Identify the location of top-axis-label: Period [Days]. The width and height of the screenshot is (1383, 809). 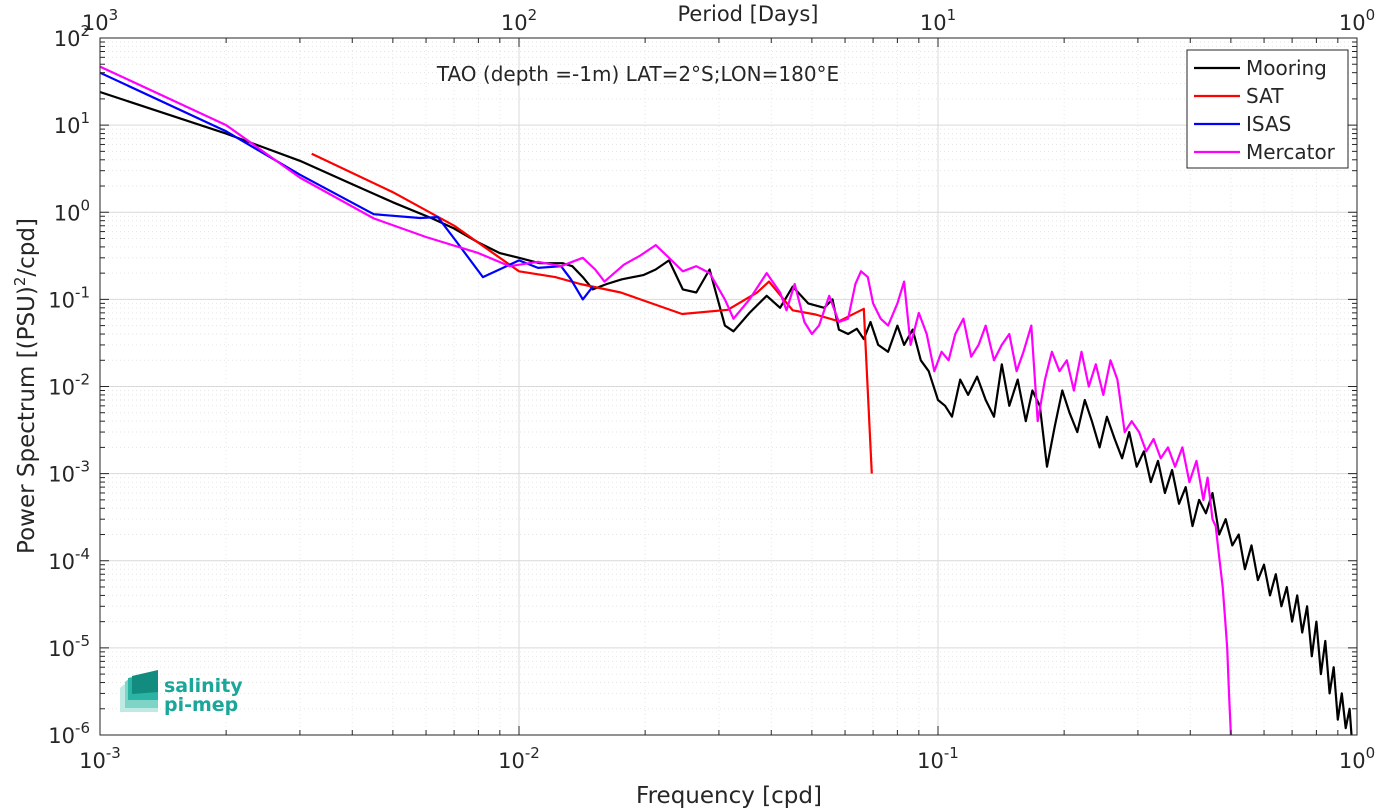
(748, 14).